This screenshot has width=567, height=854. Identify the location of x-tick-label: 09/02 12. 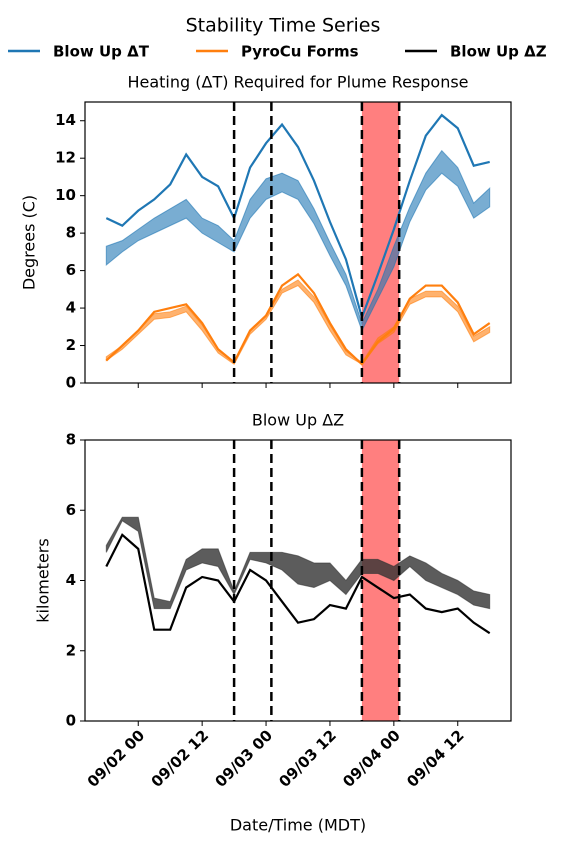
(180, 758).